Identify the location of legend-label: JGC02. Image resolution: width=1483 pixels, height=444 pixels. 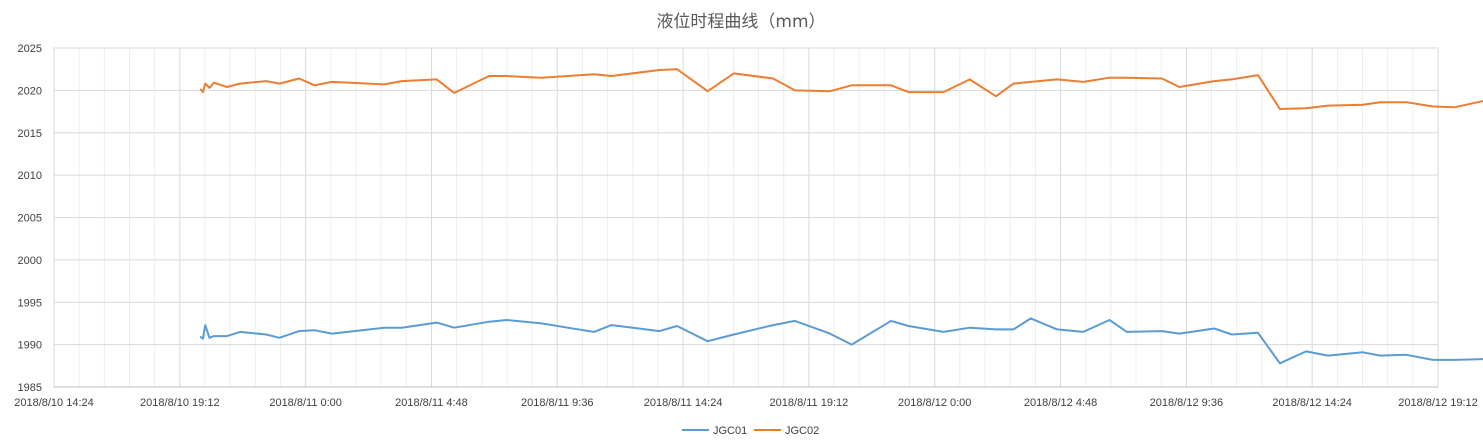
(802, 431).